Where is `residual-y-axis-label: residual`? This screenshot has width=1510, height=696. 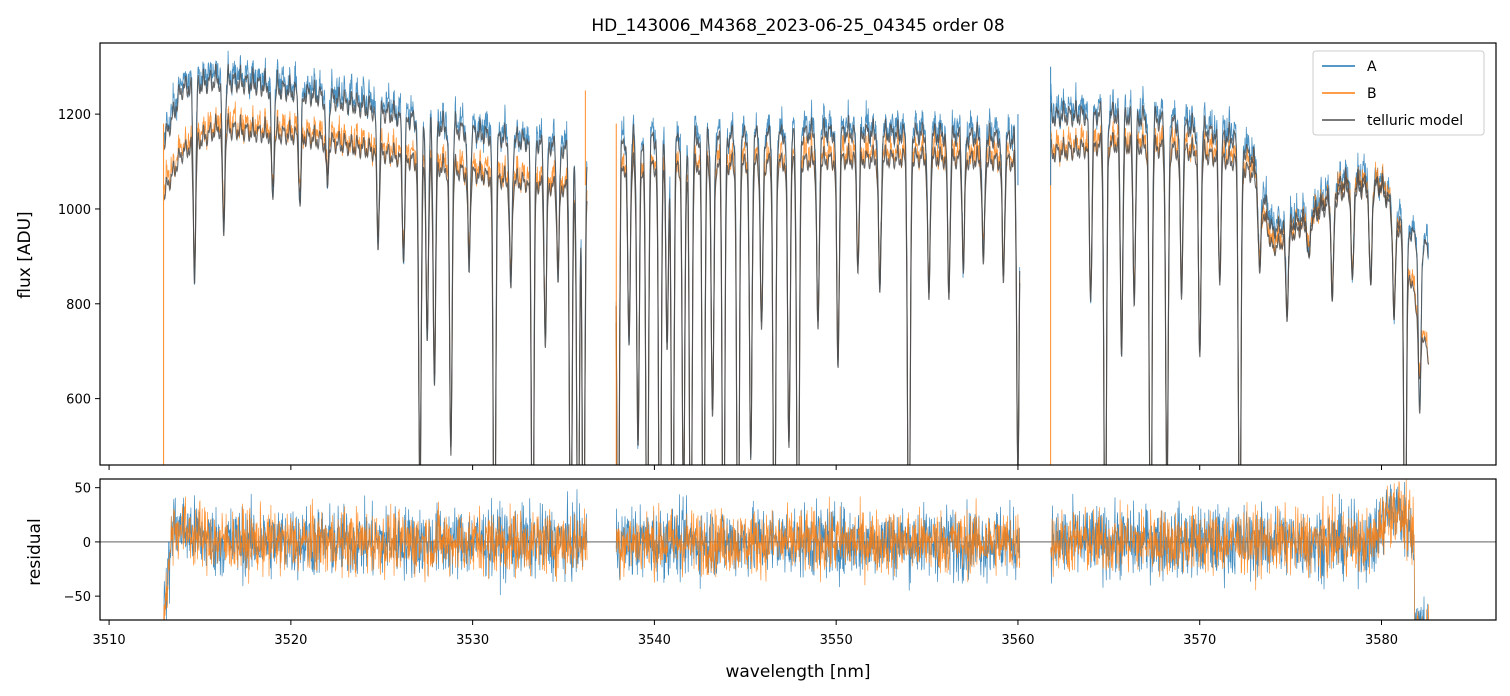
residual-y-axis-label: residual is located at coordinates (35, 551).